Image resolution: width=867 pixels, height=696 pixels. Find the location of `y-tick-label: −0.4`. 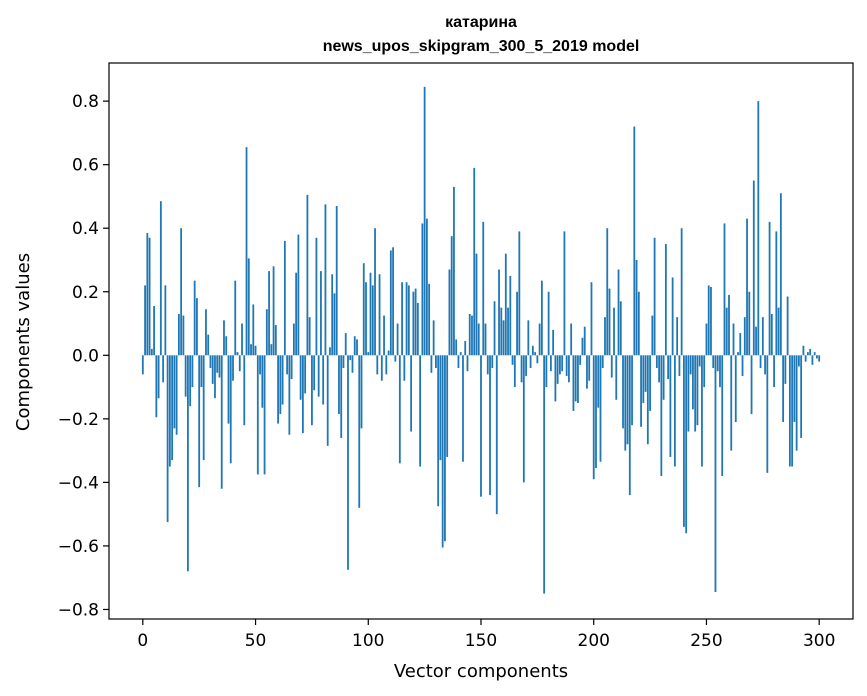

y-tick-label: −0.4 is located at coordinates (78, 483).